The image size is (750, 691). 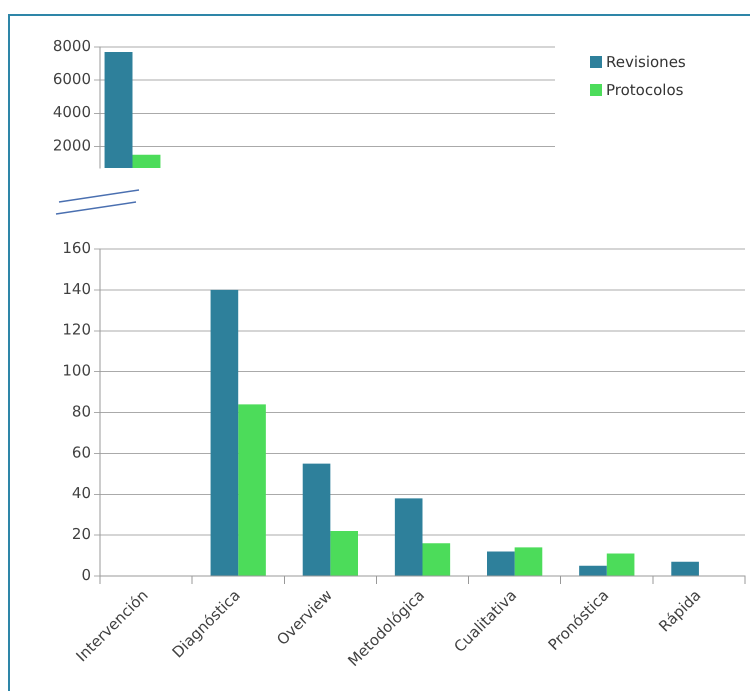 I want to click on y-tick-label: 140, so click(x=76, y=289).